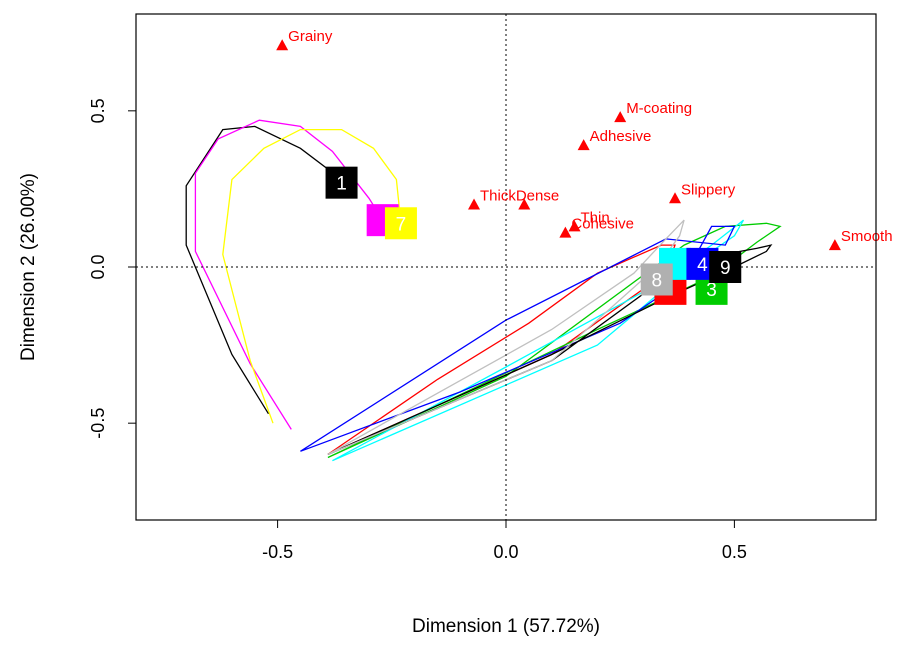  I want to click on y-tick-label-2: 0.0, so click(98, 266).